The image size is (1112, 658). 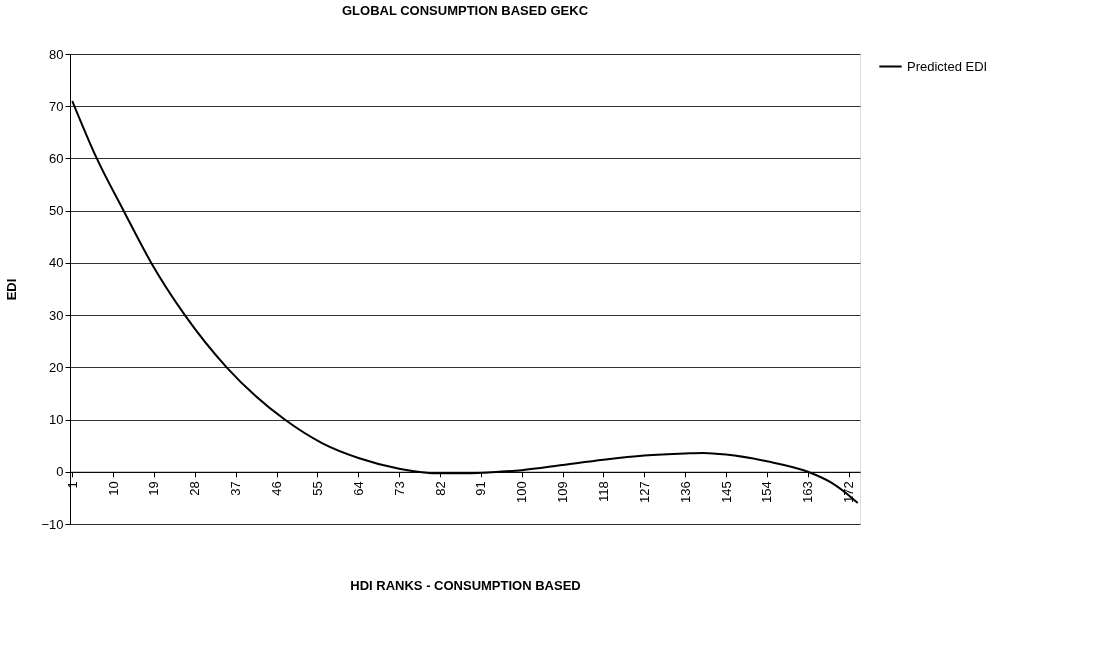 What do you see at coordinates (56, 211) in the screenshot?
I see `y-tick-label: 50` at bounding box center [56, 211].